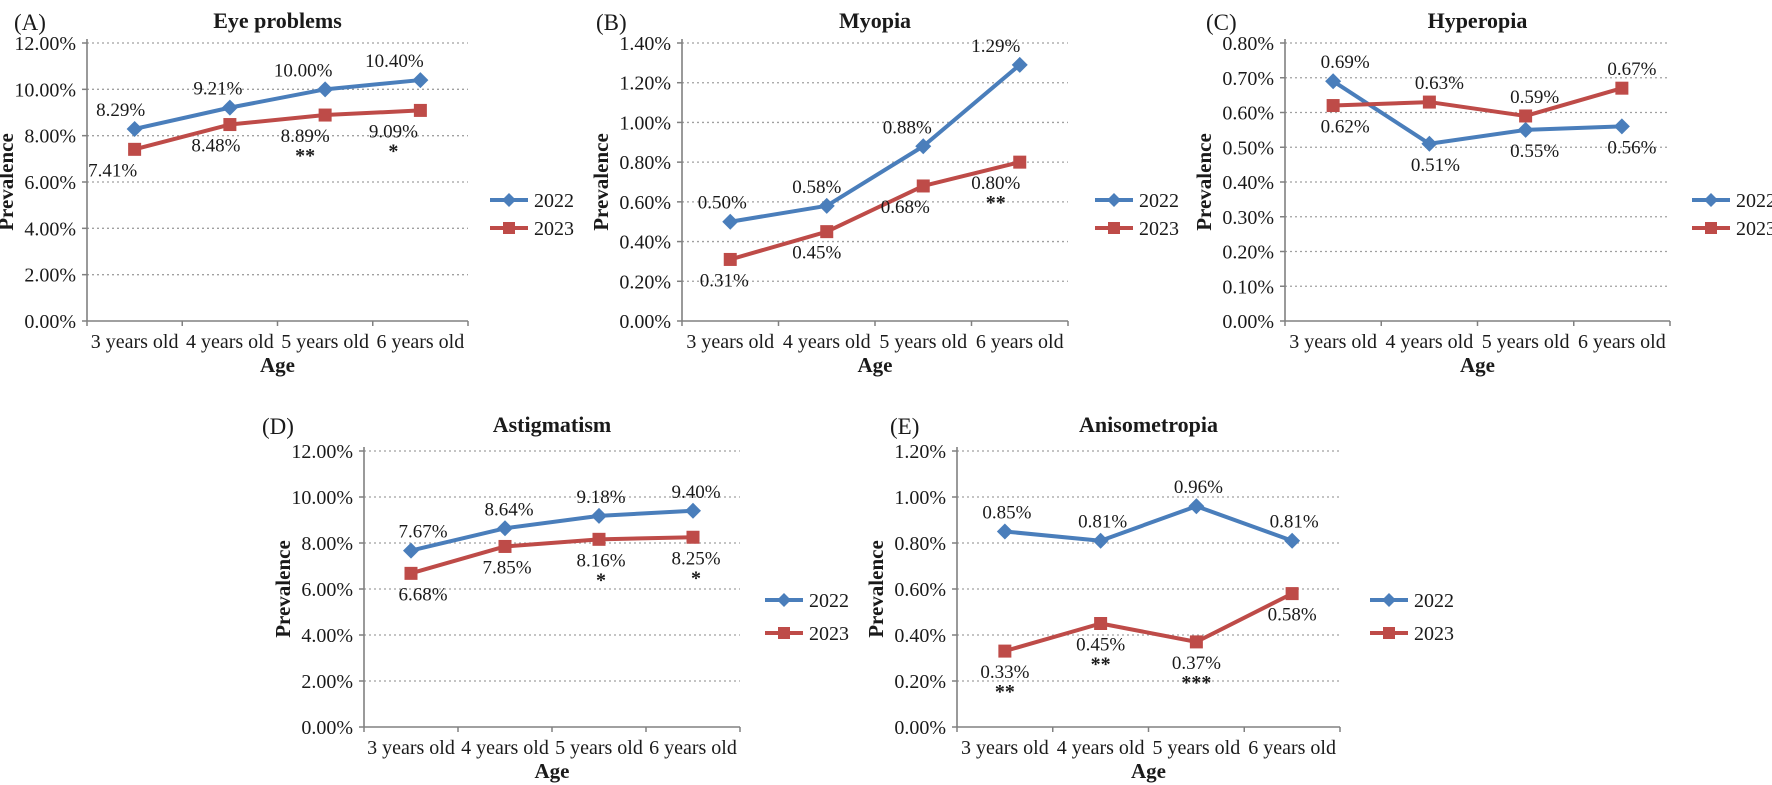  Describe the element at coordinates (305, 136) in the screenshot. I see `data-label: 8.89%` at that location.